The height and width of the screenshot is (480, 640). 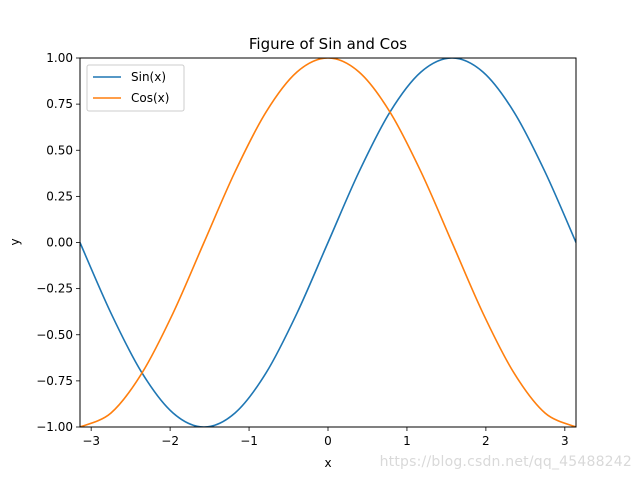 I want to click on watermark-url: https://blog.csdn.net/qq_45488242, so click(x=505, y=462).